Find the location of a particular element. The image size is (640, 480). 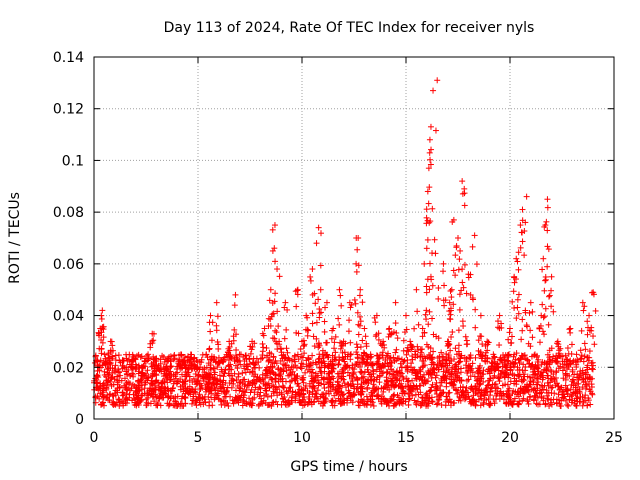

y-tick-label: 0.04 is located at coordinates (68, 317).